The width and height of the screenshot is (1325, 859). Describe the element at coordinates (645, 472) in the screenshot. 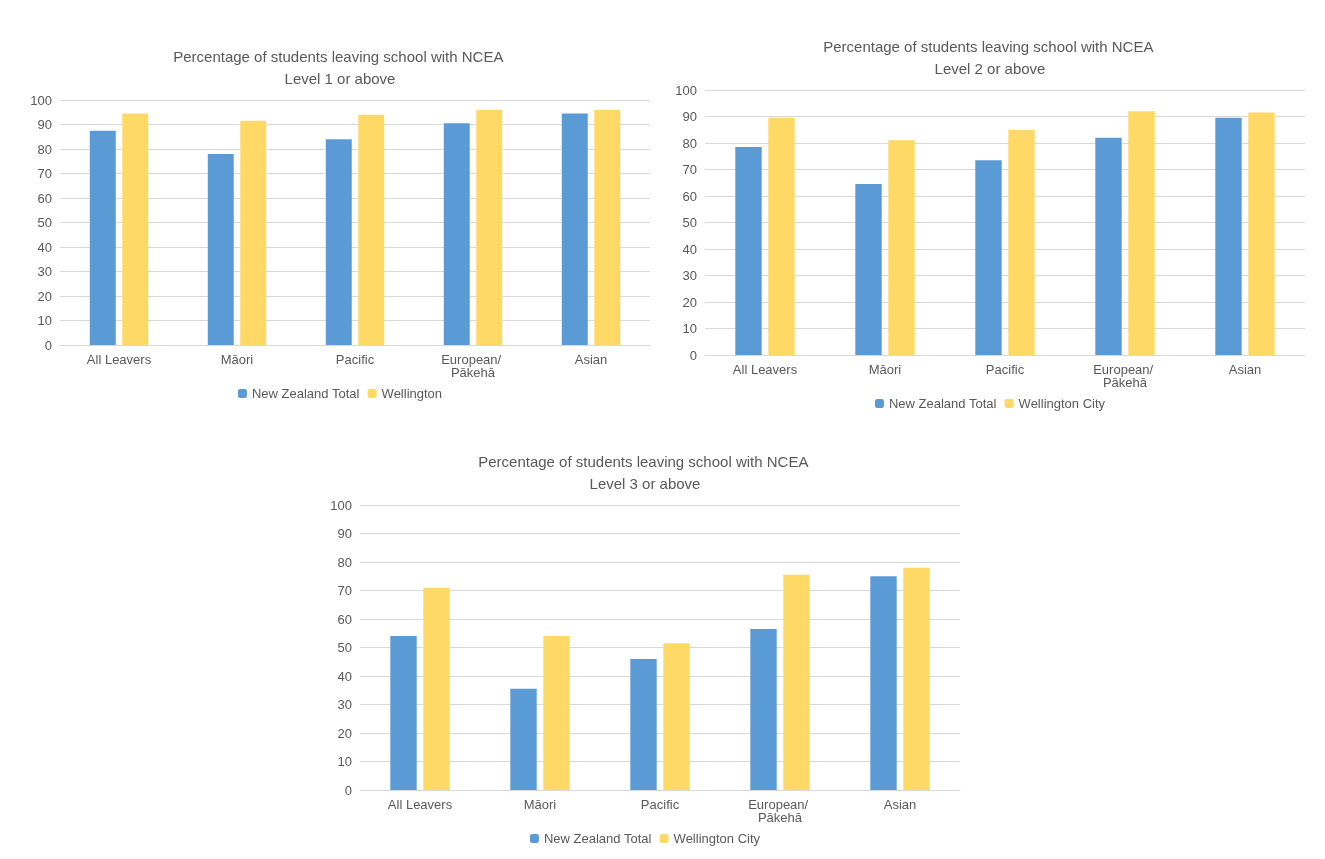

I see `chart-title: Percentage of students leaving school with NCEA Level 3 or above` at that location.